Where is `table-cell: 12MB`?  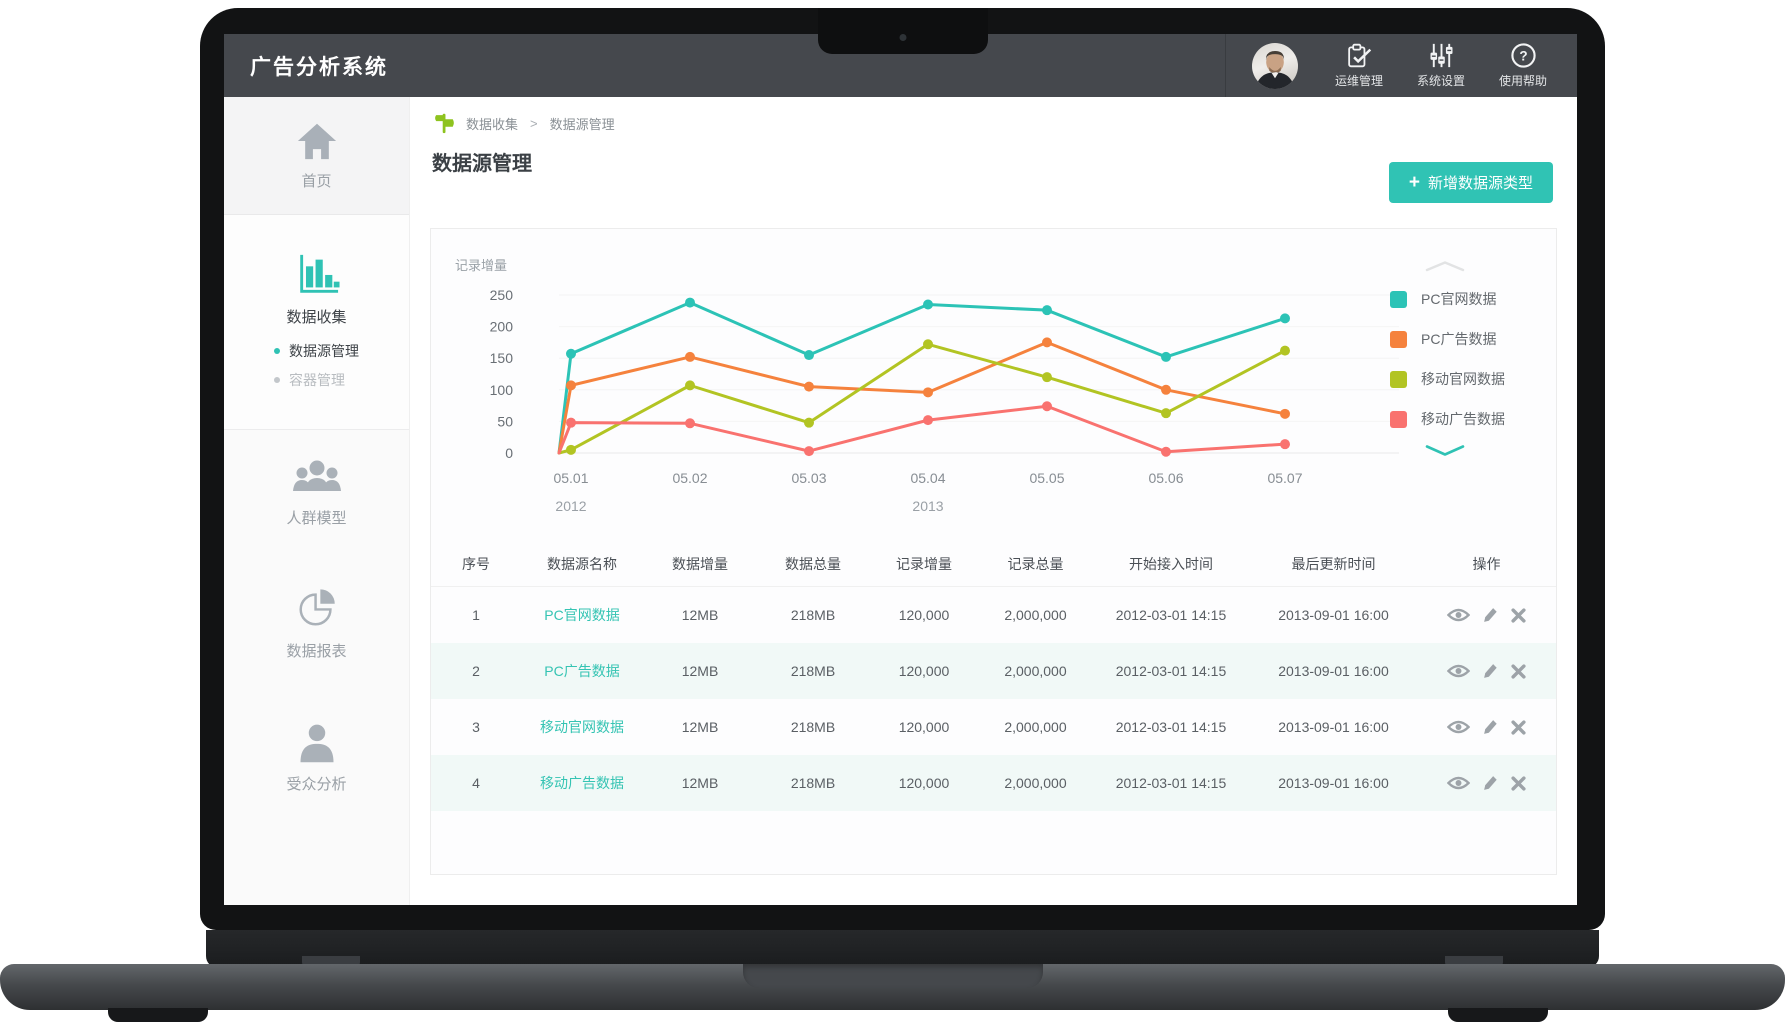
table-cell: 12MB is located at coordinates (700, 615).